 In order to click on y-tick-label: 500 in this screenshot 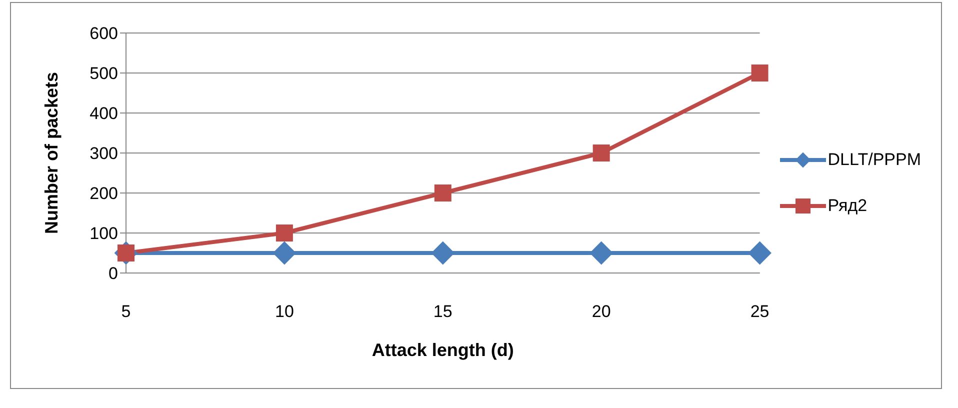, I will do `click(104, 74)`.